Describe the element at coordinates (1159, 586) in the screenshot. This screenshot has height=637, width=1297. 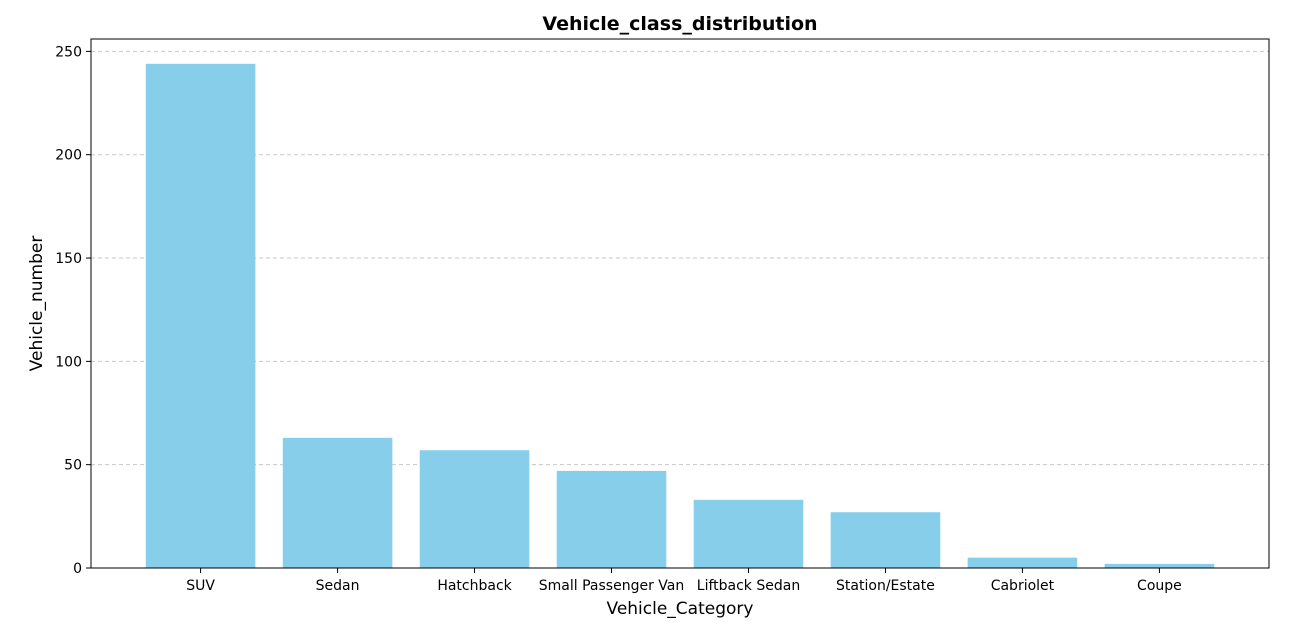
I see `x-tick-label: Coupe` at that location.